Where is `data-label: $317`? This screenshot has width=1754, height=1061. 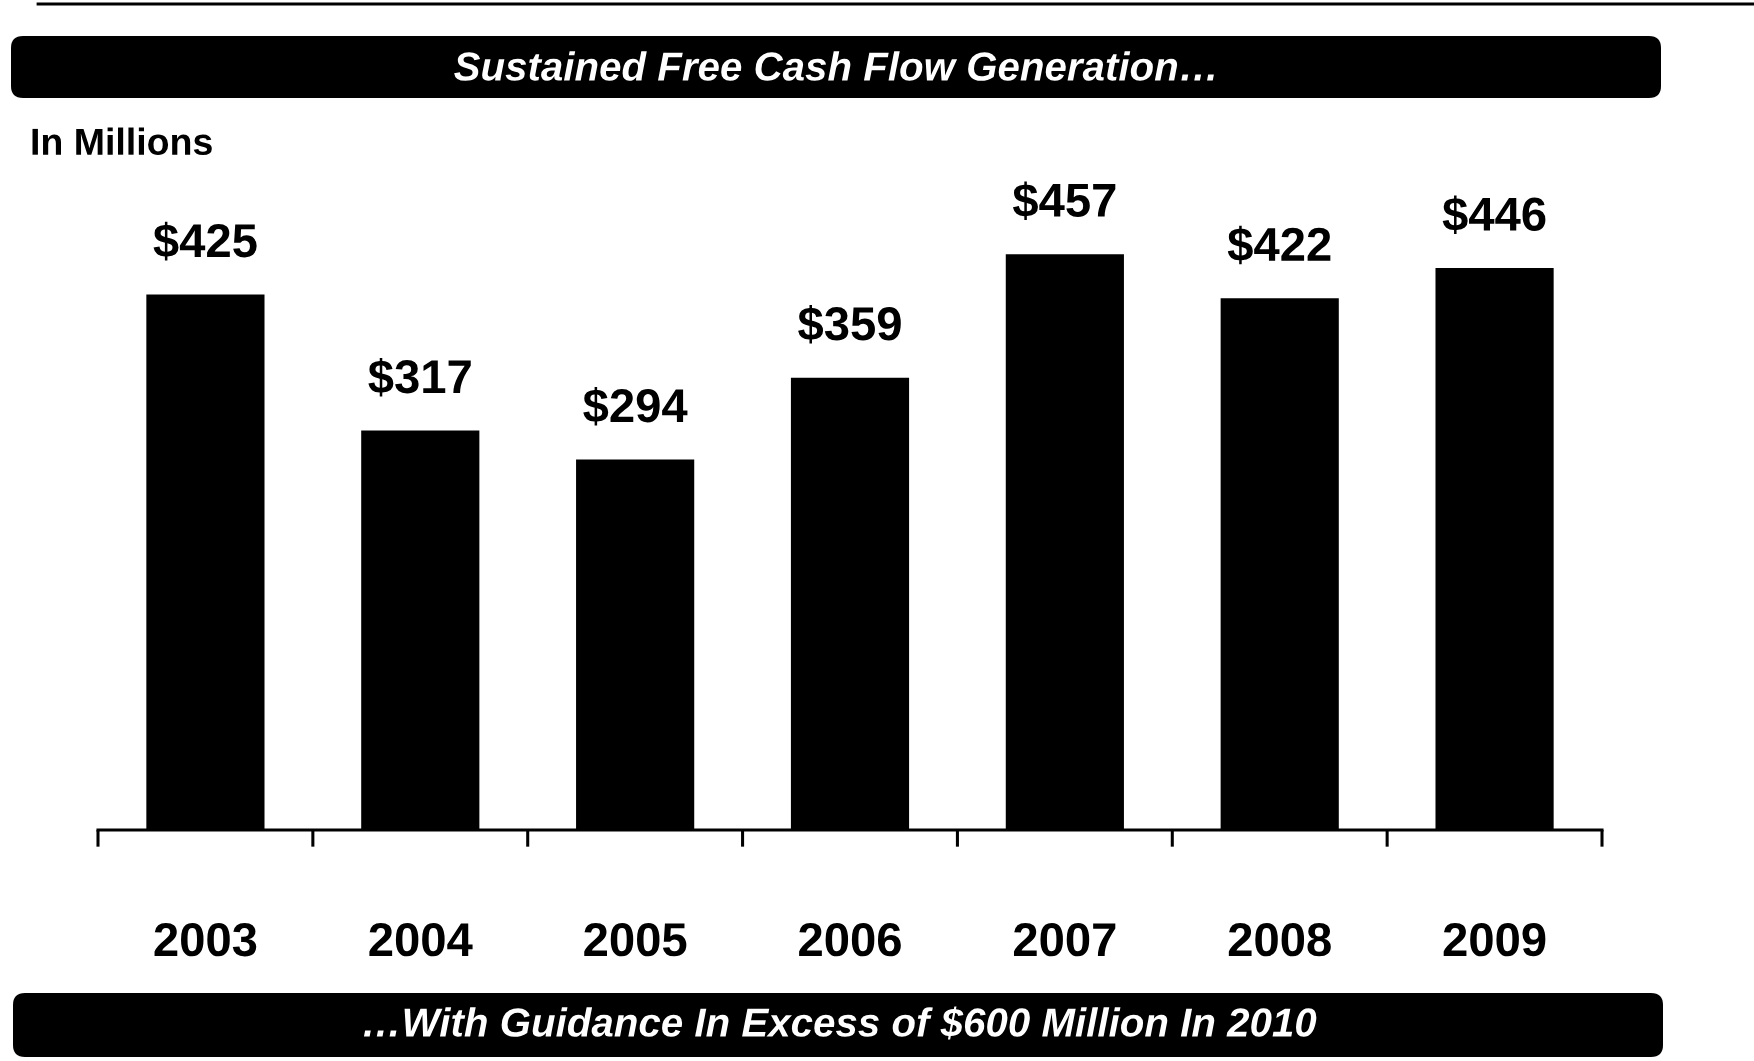
data-label: $317 is located at coordinates (419, 377).